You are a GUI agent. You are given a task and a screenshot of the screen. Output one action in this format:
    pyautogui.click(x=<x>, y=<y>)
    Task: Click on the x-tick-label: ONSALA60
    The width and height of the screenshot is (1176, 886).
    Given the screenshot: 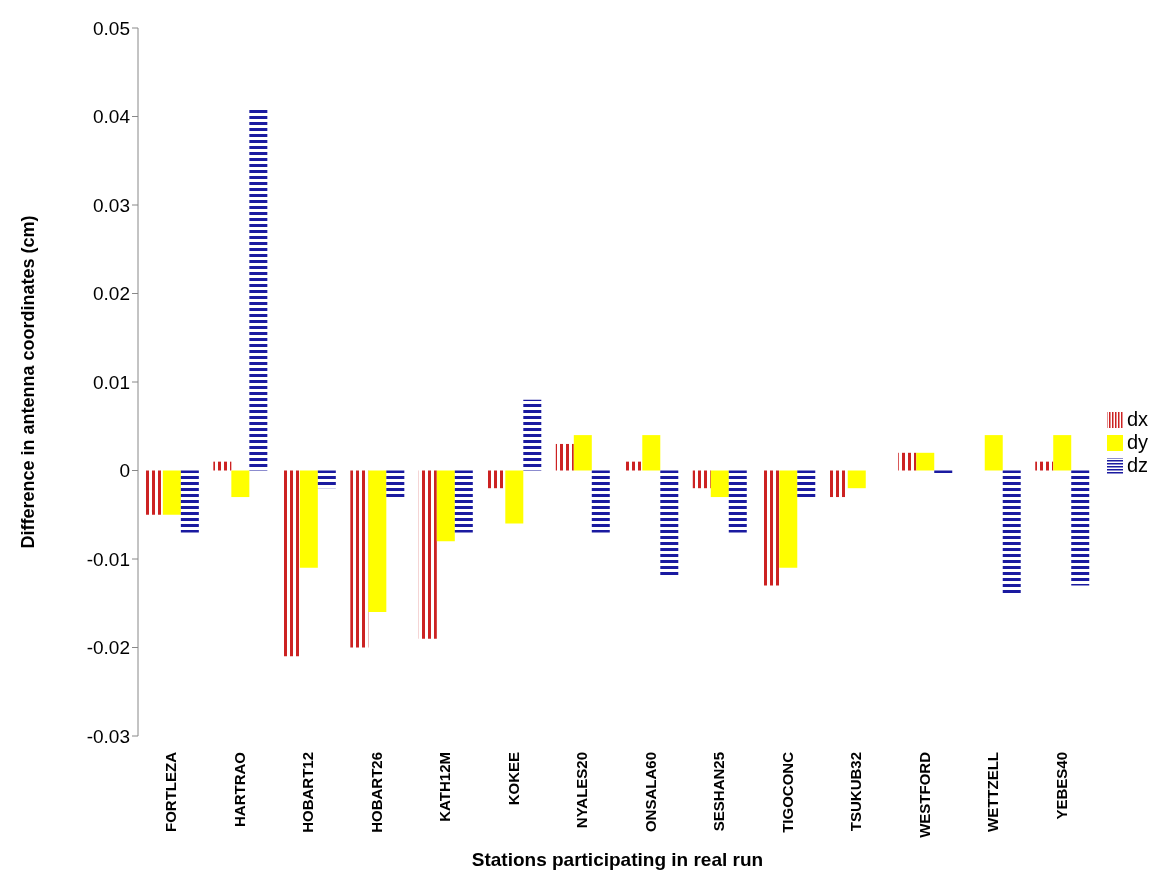 What is the action you would take?
    pyautogui.click(x=650, y=792)
    